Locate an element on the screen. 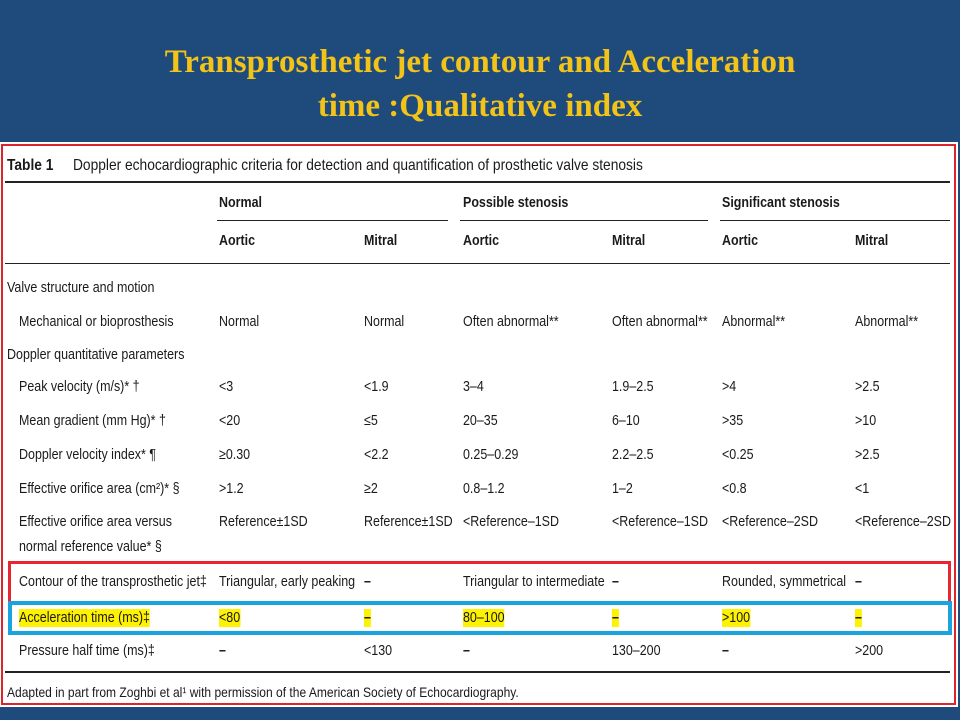 The height and width of the screenshot is (720, 960). table-label: Table 1 is located at coordinates (30, 165).